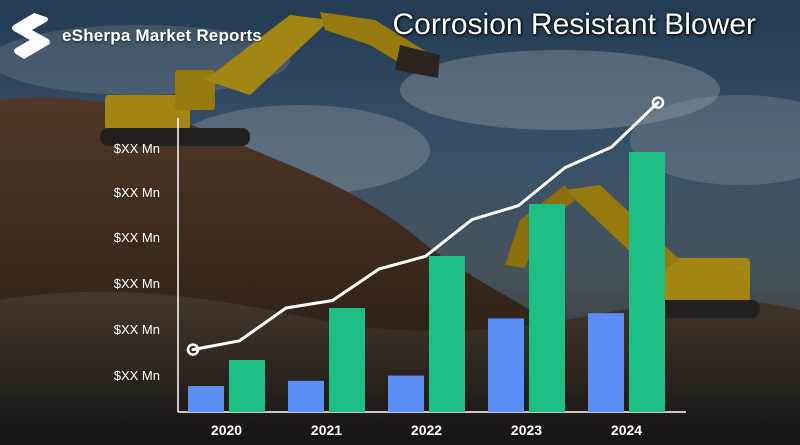  I want to click on bar-series-b-2021, so click(347, 360).